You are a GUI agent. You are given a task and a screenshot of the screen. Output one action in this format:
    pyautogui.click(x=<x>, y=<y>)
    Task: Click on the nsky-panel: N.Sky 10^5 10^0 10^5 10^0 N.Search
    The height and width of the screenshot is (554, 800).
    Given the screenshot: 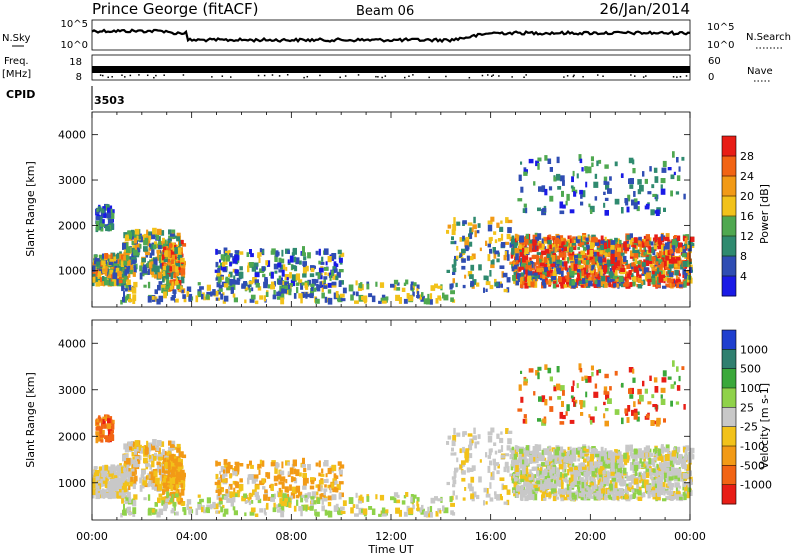 What is the action you would take?
    pyautogui.click(x=396, y=35)
    